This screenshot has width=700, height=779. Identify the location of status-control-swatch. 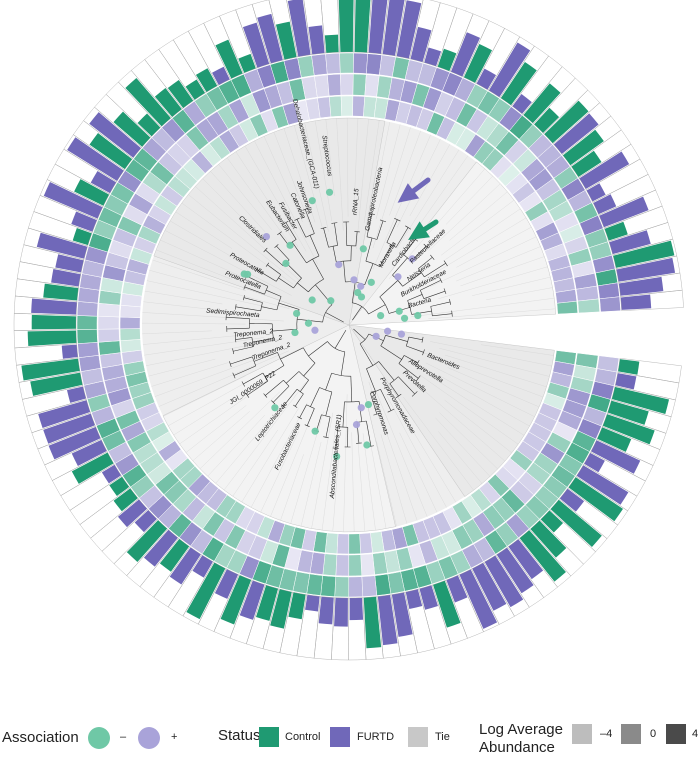
(269, 737).